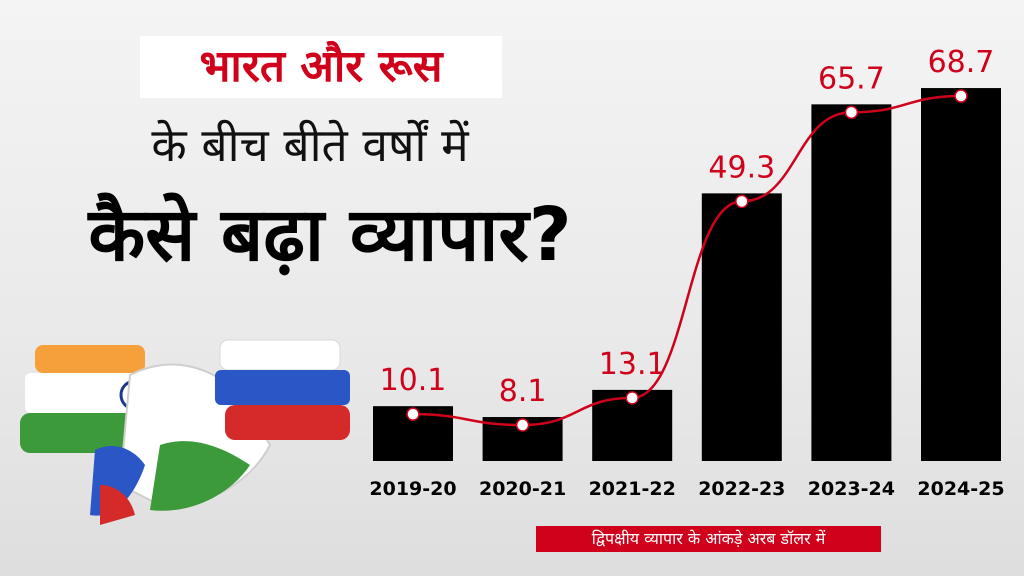  What do you see at coordinates (412, 489) in the screenshot?
I see `x-tick-label: 2019-20` at bounding box center [412, 489].